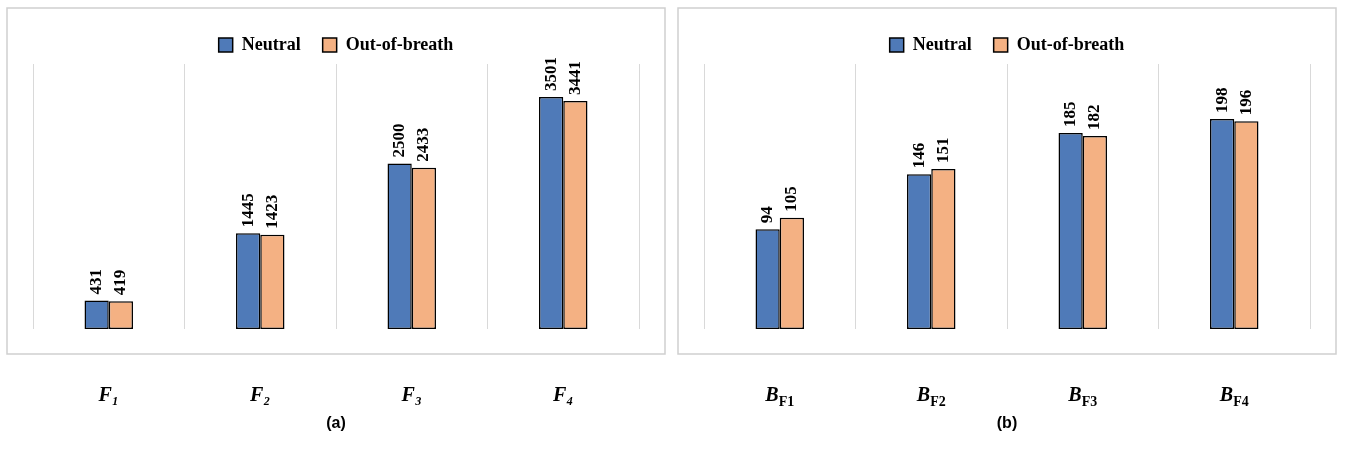 The width and height of the screenshot is (1347, 450). Describe the element at coordinates (423, 144) in the screenshot. I see `data-label: 2433` at that location.